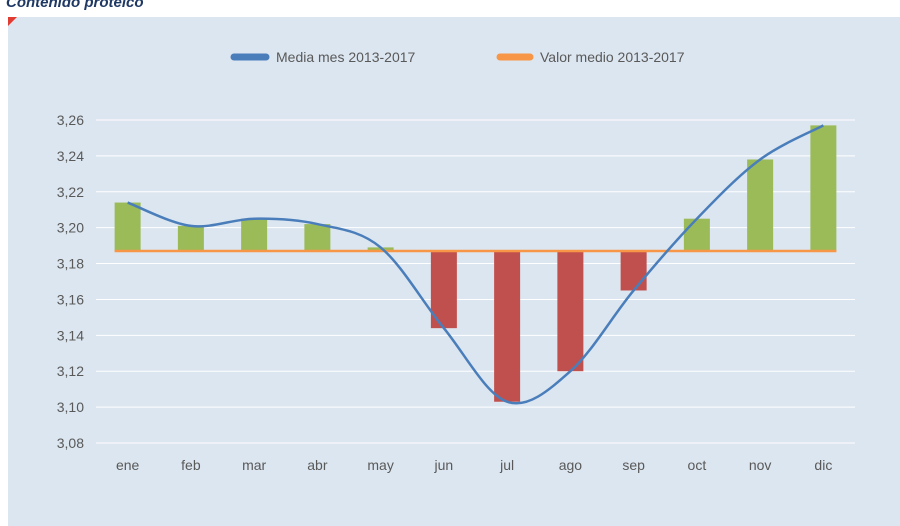 This screenshot has width=900, height=526. What do you see at coordinates (75, 5) in the screenshot?
I see `chart-title: Contenido proteico` at bounding box center [75, 5].